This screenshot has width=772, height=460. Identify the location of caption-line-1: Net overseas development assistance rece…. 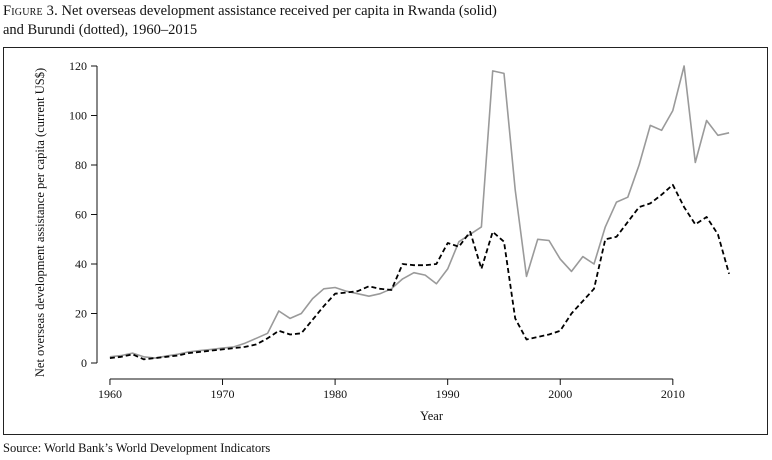
(279, 11).